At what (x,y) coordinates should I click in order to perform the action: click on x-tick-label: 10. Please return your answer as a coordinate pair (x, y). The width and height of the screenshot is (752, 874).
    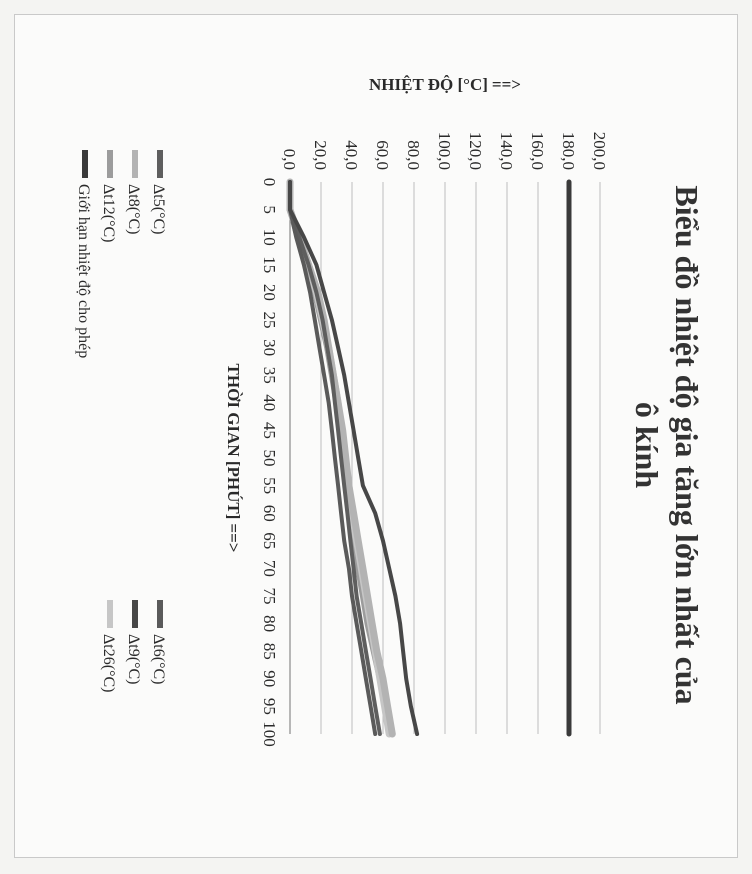
    Looking at the image, I should click on (269, 237).